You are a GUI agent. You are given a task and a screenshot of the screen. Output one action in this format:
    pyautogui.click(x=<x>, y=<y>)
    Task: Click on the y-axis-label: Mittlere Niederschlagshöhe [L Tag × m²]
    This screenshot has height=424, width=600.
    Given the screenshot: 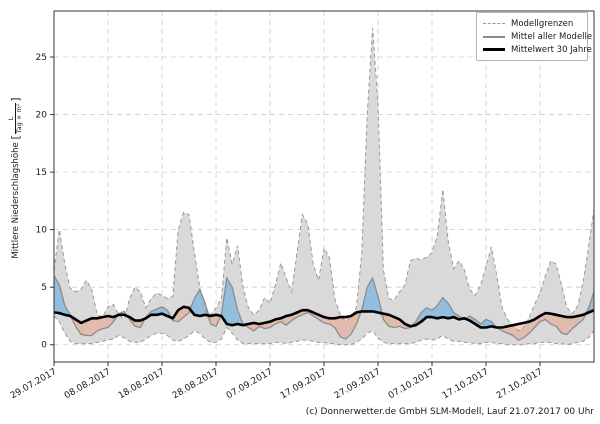 What is the action you would take?
    pyautogui.click(x=15, y=178)
    